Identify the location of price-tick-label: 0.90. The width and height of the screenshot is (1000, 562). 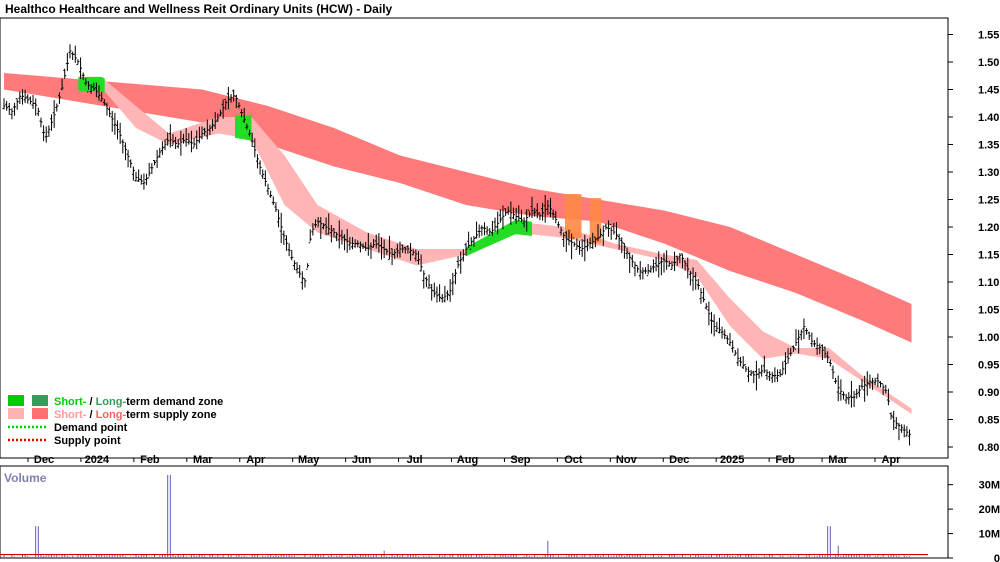
(988, 393).